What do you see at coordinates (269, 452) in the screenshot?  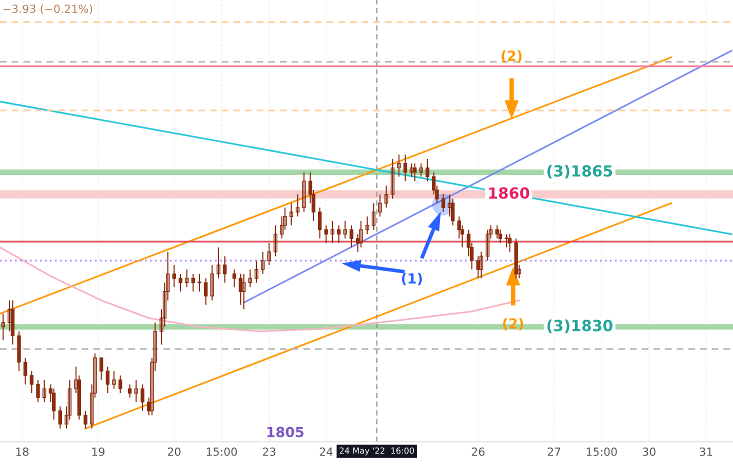 I see `x-tick-label: 23` at bounding box center [269, 452].